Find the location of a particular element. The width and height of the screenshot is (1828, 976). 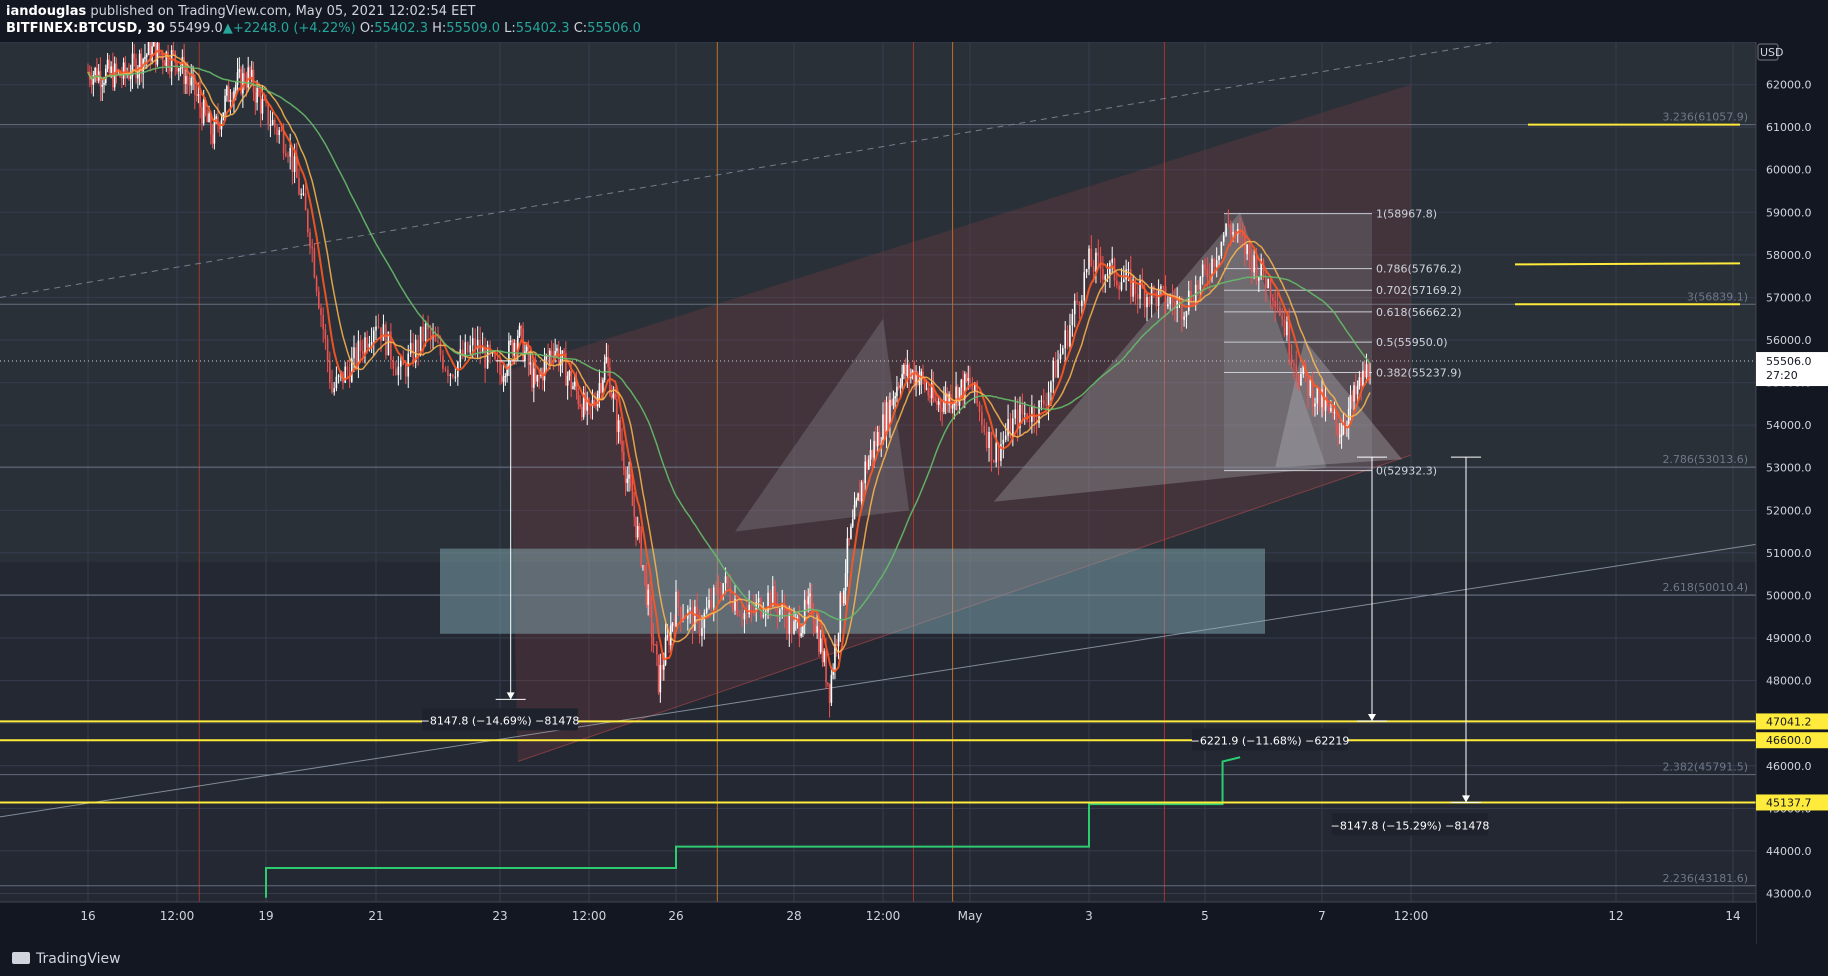

high-label: H: is located at coordinates (439, 28).